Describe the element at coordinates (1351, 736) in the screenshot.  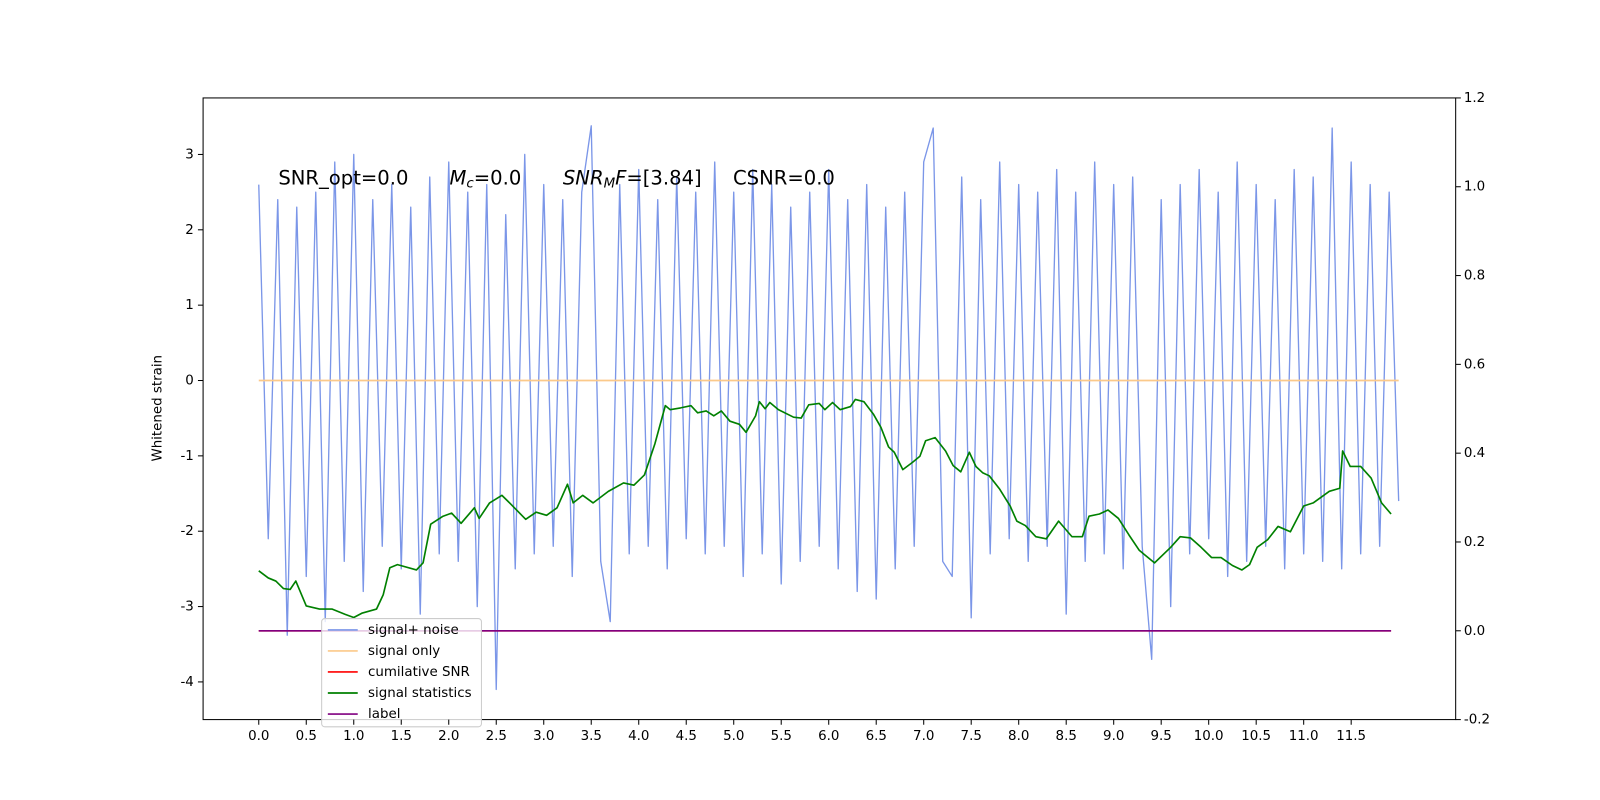
I see `x-tick-label: 11.5` at that location.